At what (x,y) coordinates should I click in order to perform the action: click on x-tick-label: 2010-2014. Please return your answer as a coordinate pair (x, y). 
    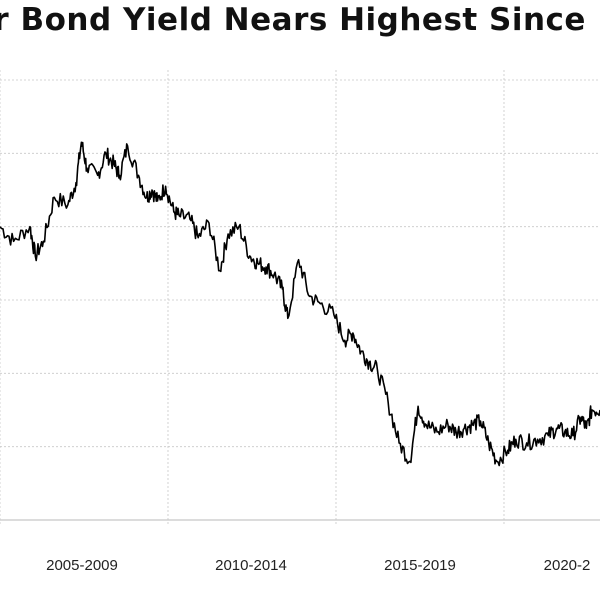
    Looking at the image, I should click on (251, 565).